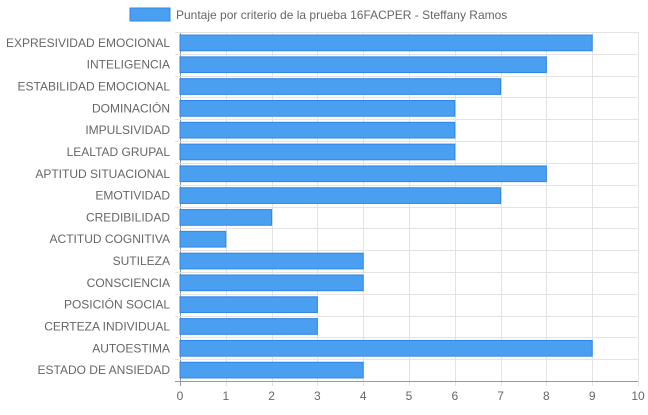 Image resolution: width=648 pixels, height=415 pixels. I want to click on y-axis-label: ESTADO DE ANSIEDAD, so click(104, 370).